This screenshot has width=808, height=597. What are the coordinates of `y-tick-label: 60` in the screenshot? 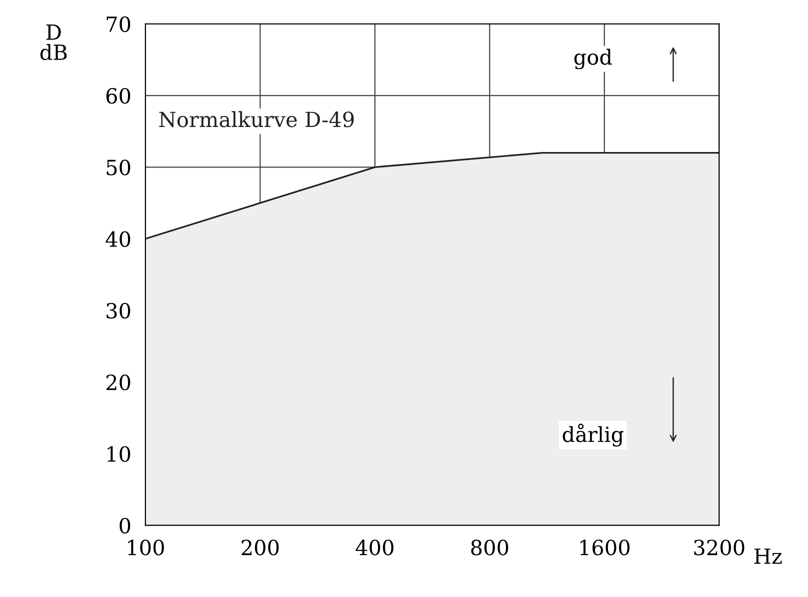 It's located at (118, 96).